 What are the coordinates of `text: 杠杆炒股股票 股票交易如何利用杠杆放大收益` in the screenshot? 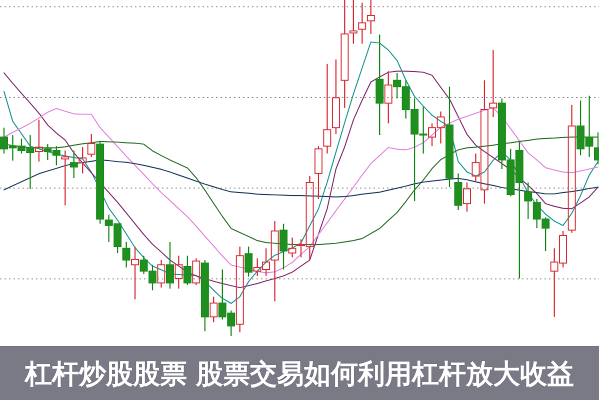 It's located at (299, 374).